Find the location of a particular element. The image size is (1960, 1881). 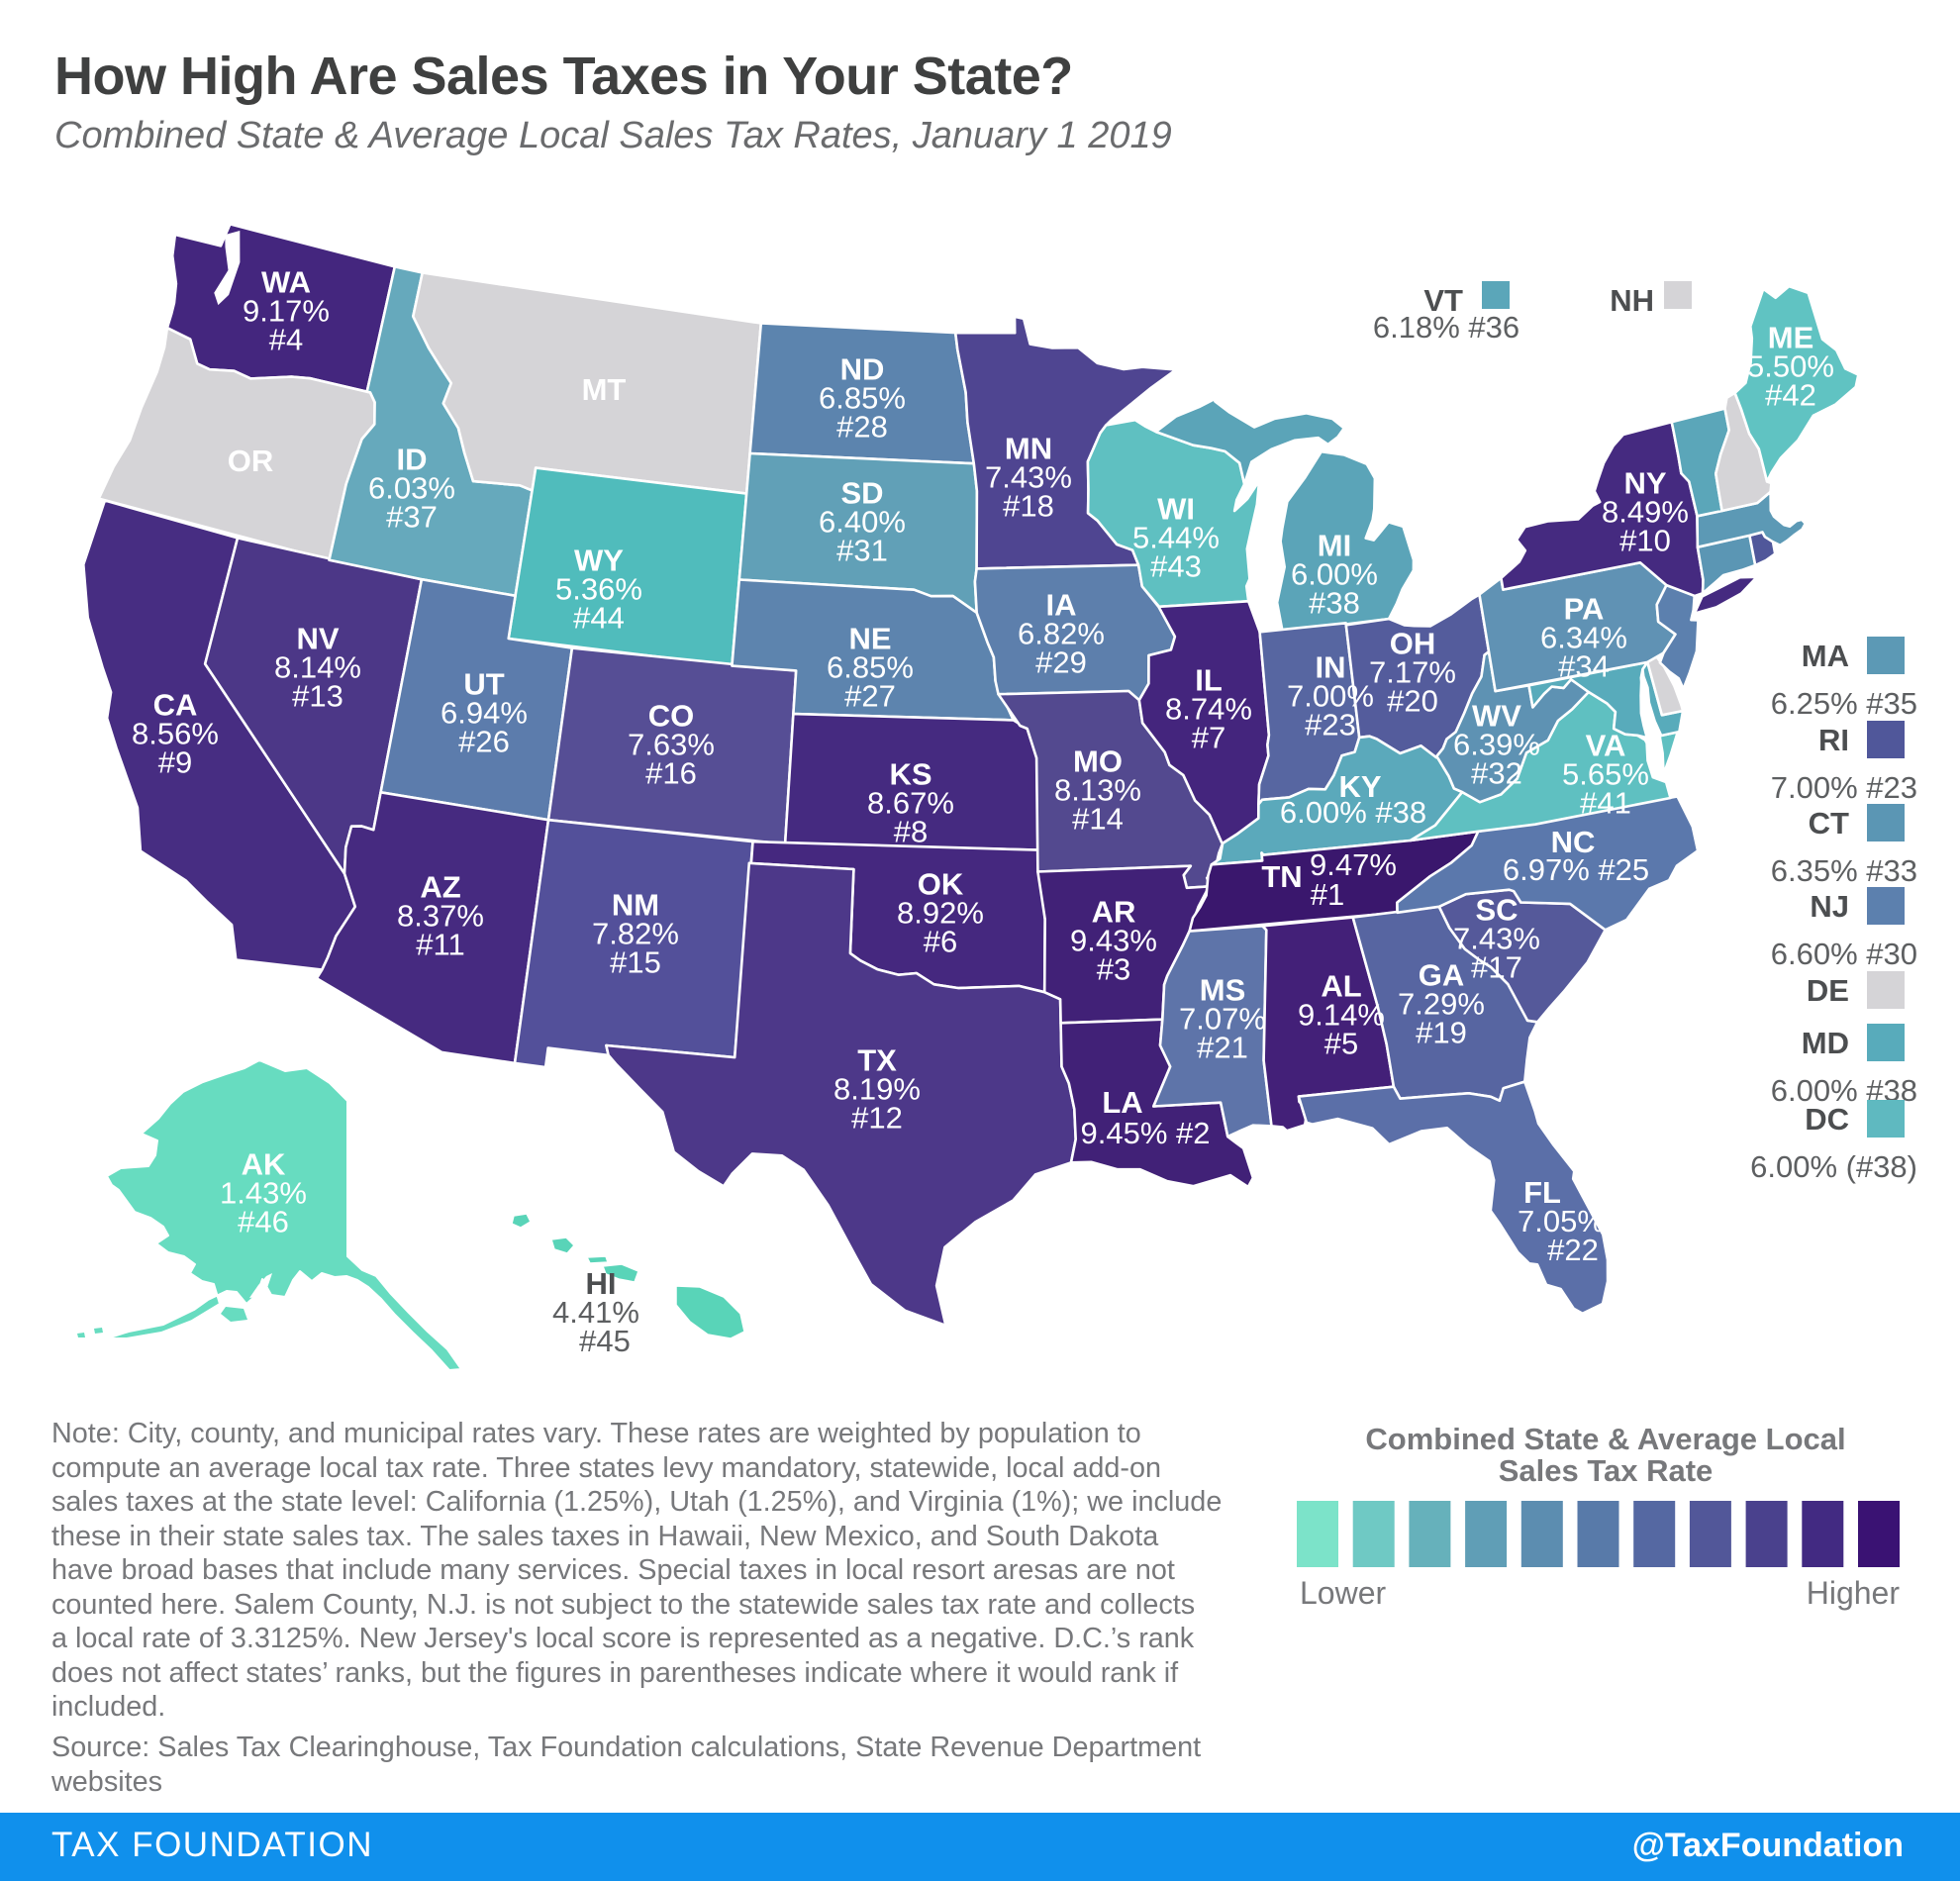

svg-text: OH is located at coordinates (1413, 644).